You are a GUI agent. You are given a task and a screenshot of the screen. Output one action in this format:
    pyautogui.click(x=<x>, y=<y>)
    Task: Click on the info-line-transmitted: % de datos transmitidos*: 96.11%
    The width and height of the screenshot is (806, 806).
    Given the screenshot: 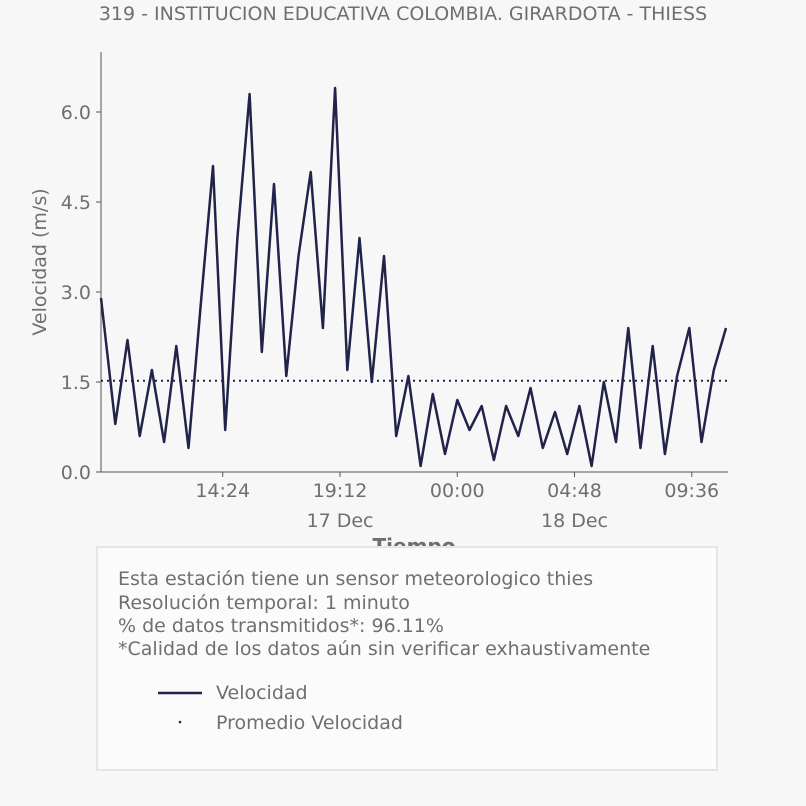 What is the action you would take?
    pyautogui.click(x=281, y=626)
    